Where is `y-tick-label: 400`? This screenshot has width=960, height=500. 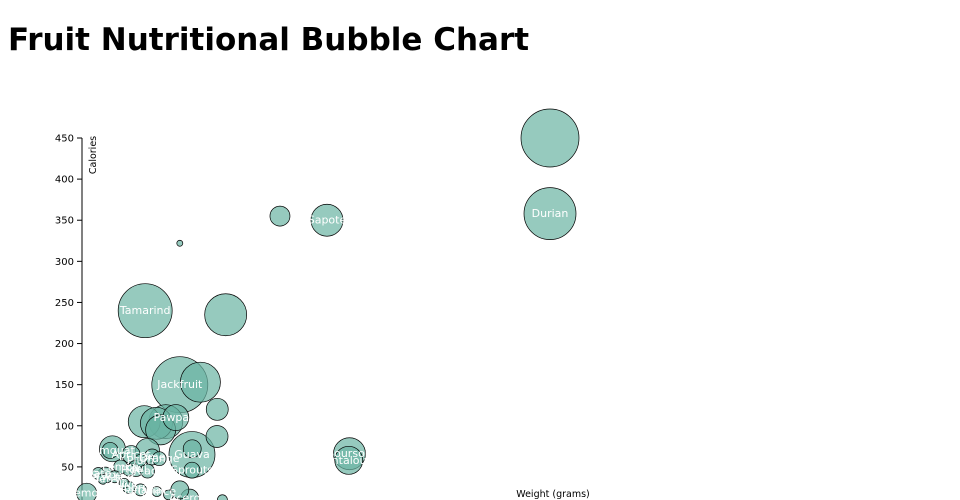 y-tick-label: 400 is located at coordinates (64, 180).